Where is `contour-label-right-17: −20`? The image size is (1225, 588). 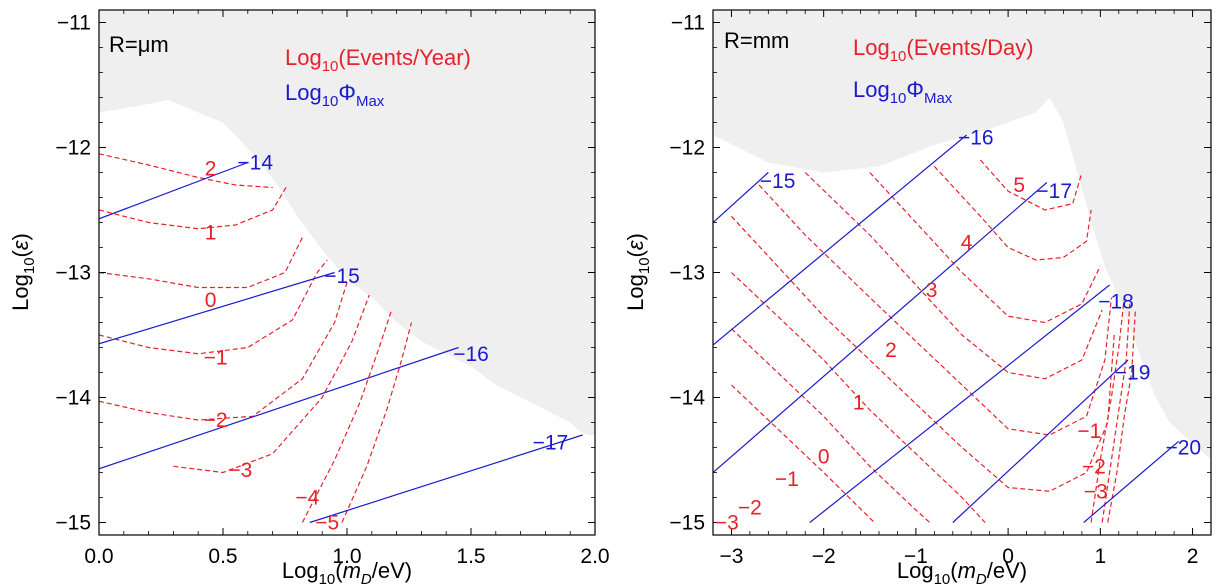 contour-label-right-17: −20 is located at coordinates (1183, 448).